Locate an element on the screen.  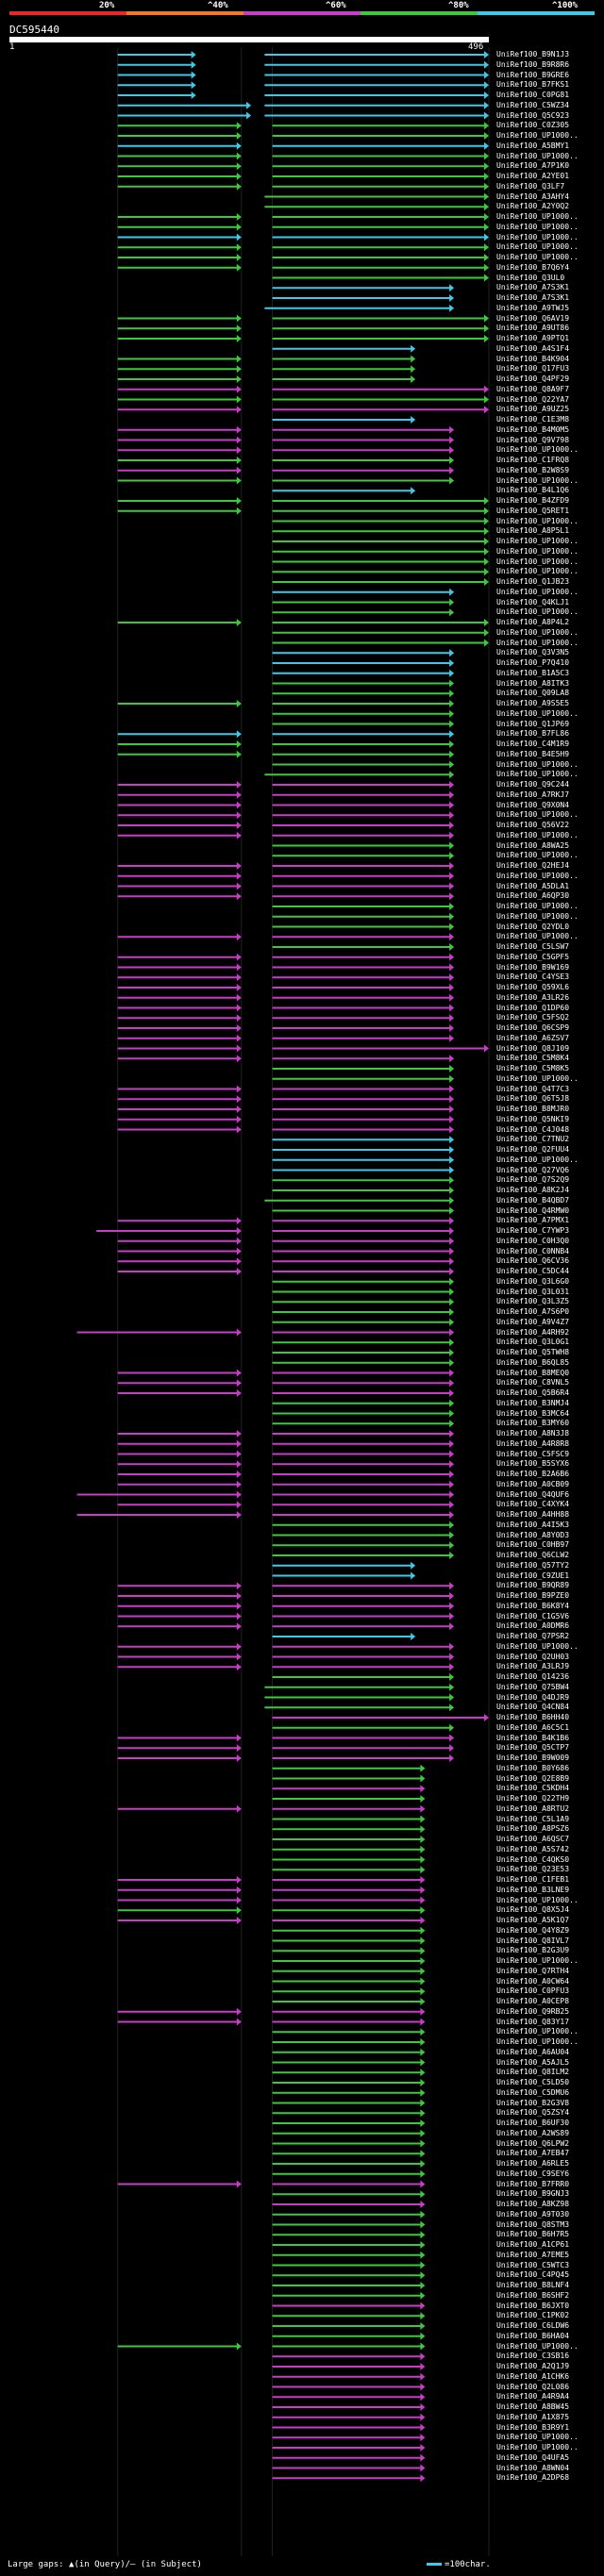
hit-label: UniRef100_Q1DP60 is located at coordinates (533, 1008).